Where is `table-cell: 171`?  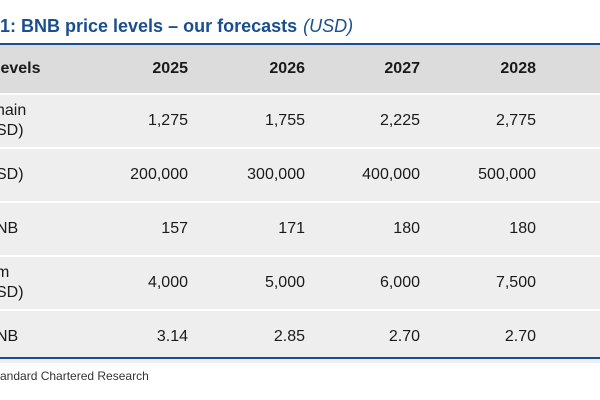 table-cell: 171 is located at coordinates (291, 228).